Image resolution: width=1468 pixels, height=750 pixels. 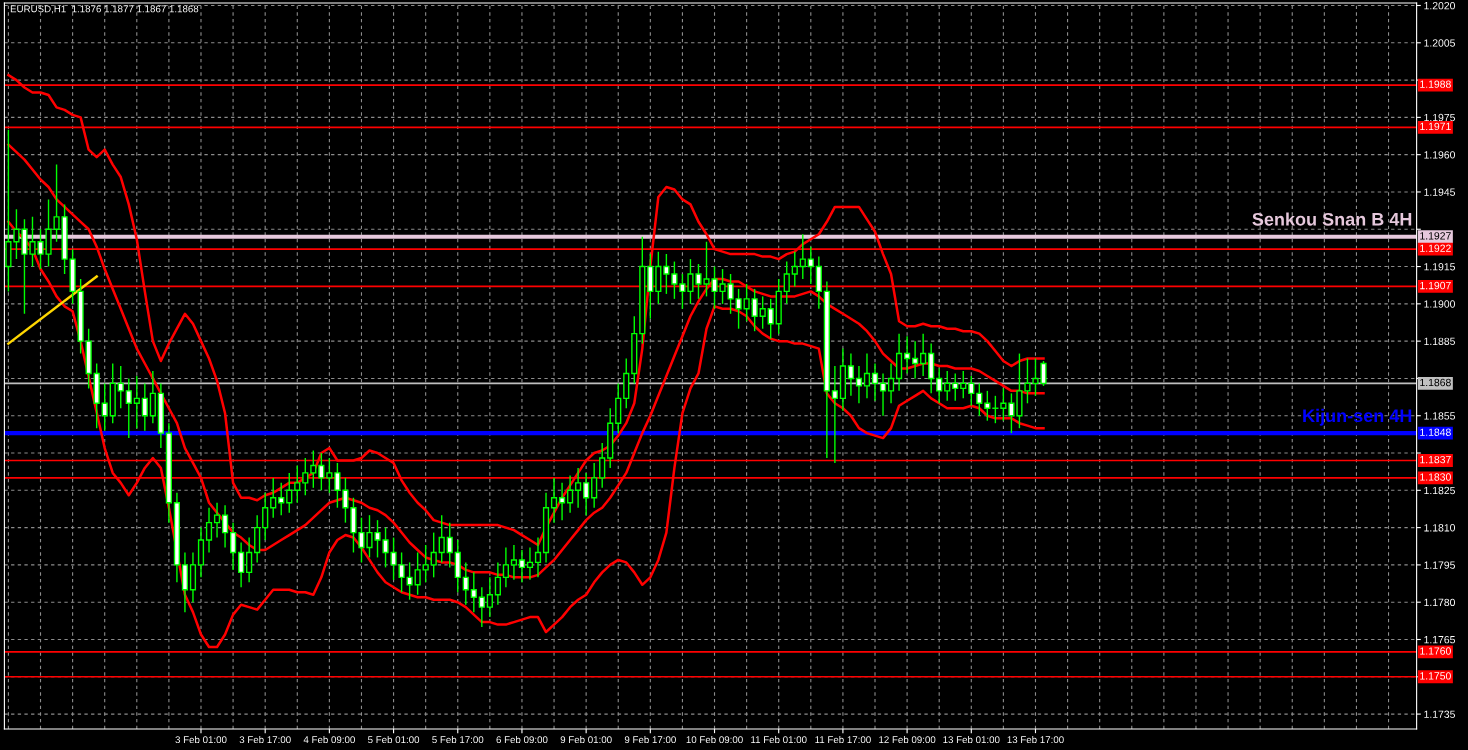 I want to click on ref-line-label: 1.1988, so click(x=1435, y=84).